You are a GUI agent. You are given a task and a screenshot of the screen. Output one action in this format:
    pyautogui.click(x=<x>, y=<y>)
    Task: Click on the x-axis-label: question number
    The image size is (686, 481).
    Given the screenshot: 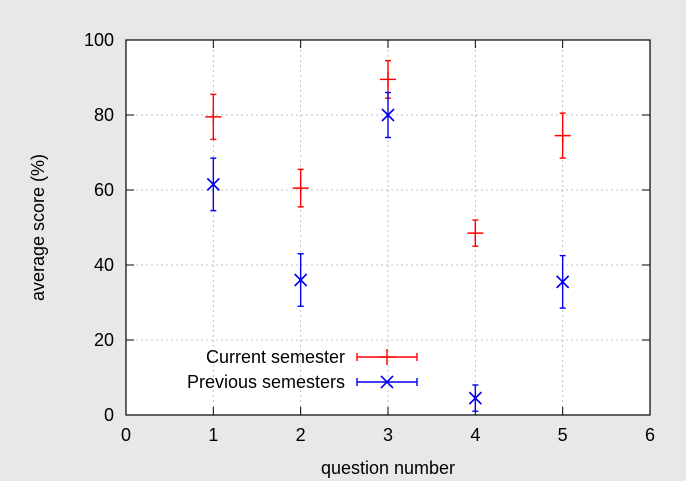 What is the action you would take?
    pyautogui.click(x=388, y=468)
    